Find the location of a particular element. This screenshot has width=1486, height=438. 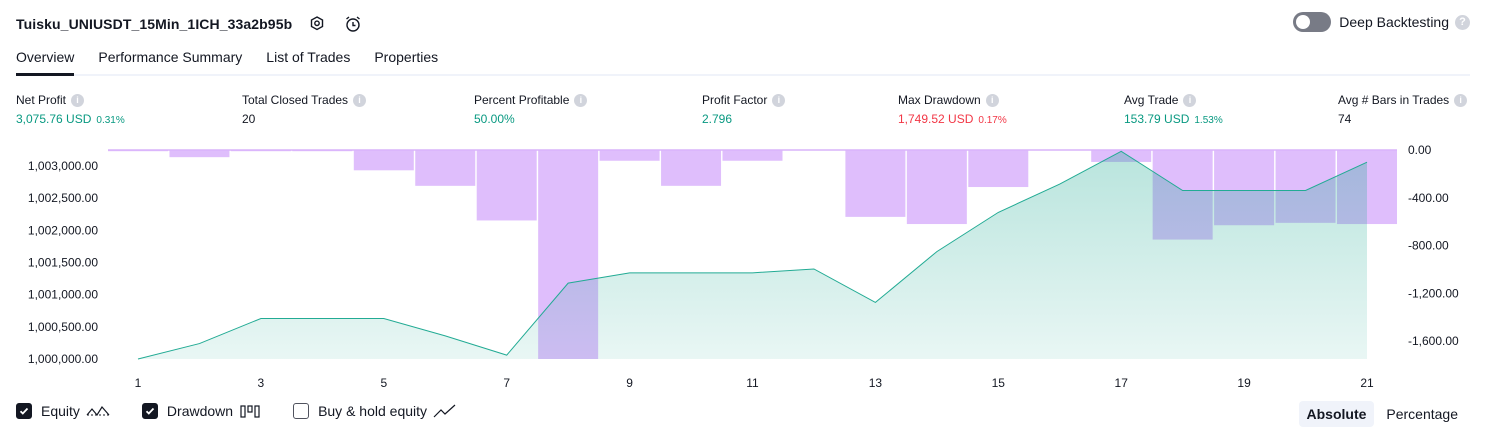

right-axis-tick: -1,200.00 is located at coordinates (1433, 293).